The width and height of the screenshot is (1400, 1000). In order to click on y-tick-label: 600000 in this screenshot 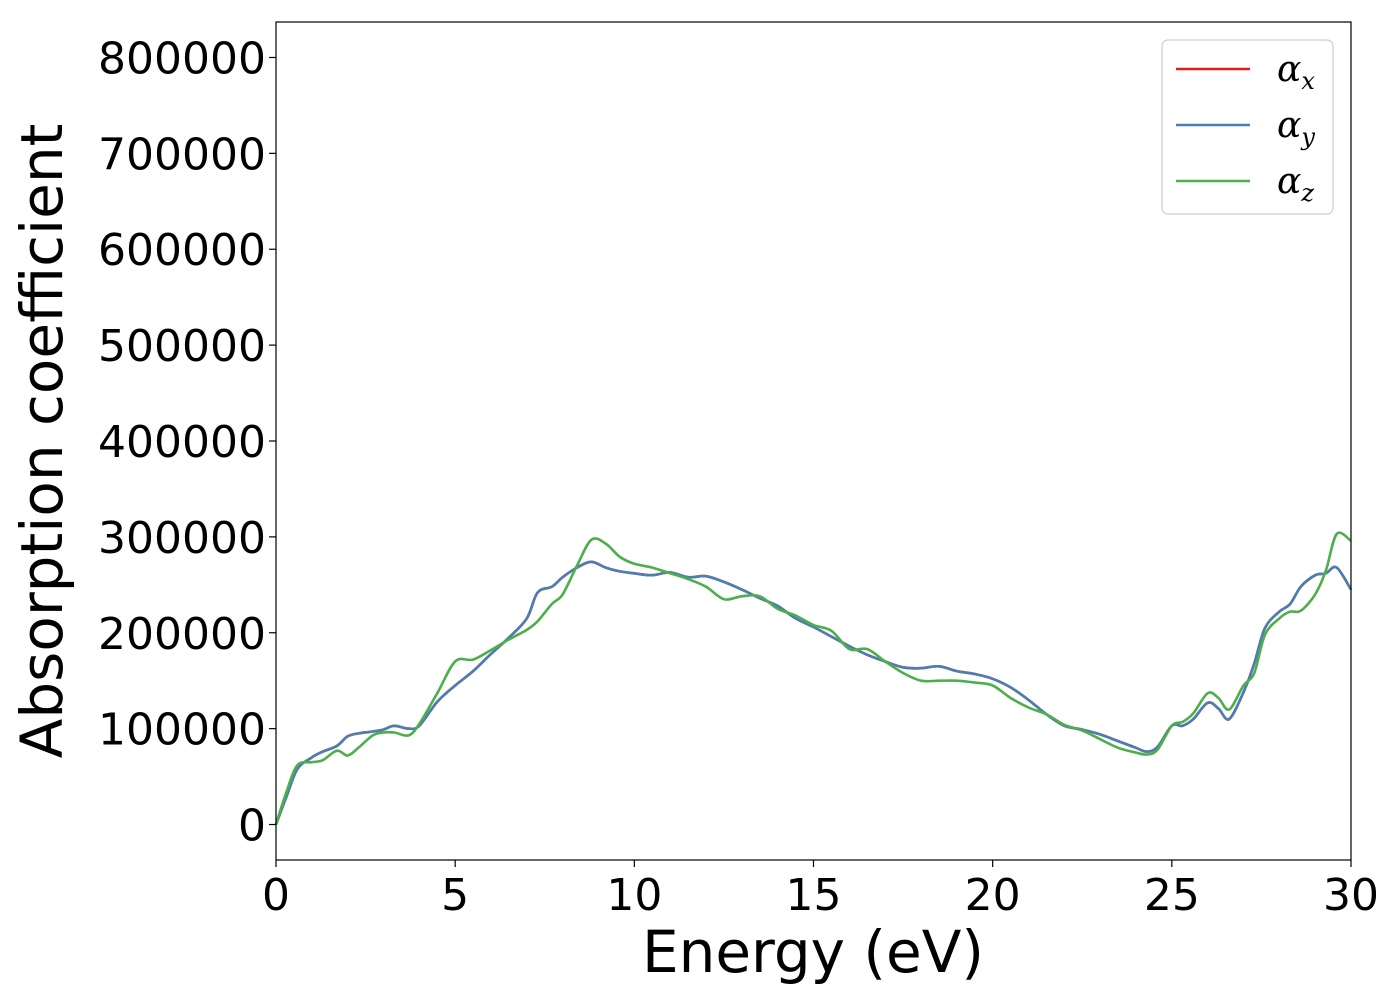, I will do `click(182, 250)`.